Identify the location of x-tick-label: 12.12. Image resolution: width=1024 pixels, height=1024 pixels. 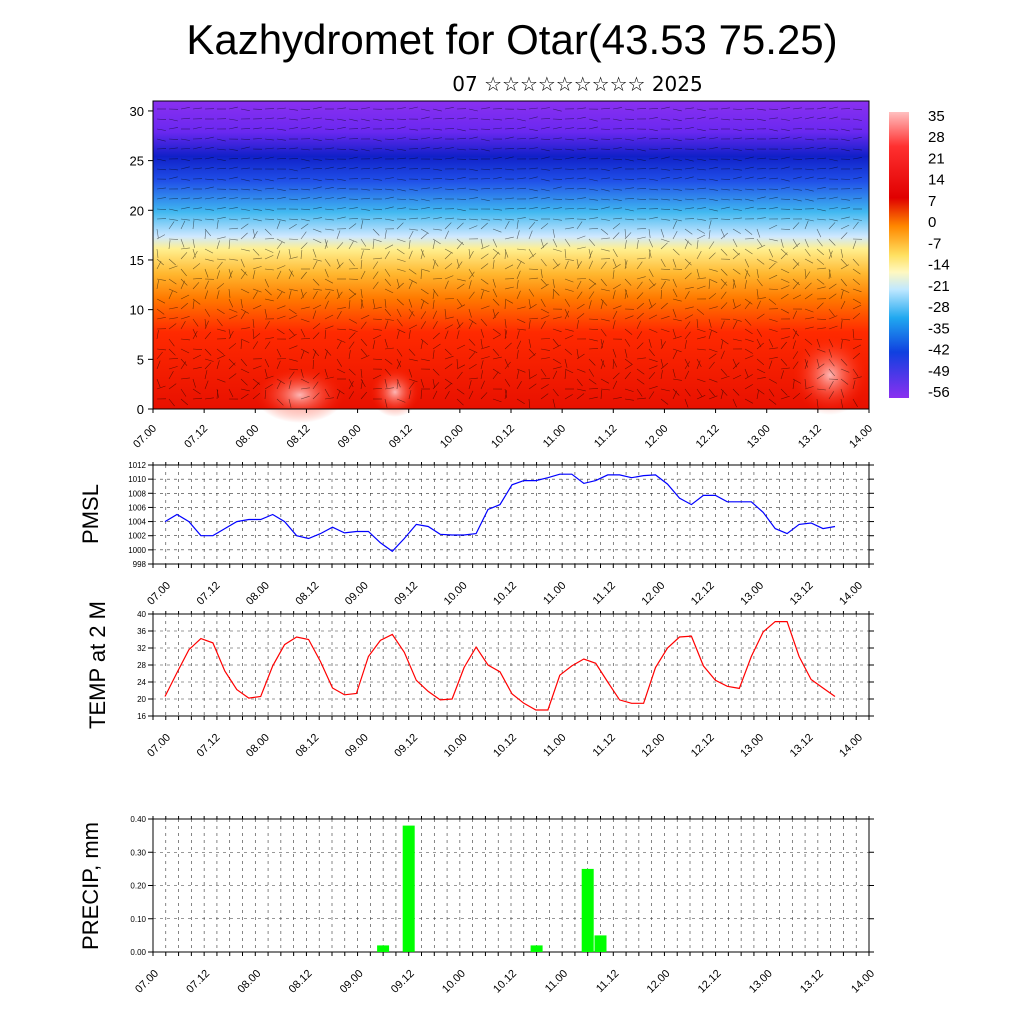
(703, 594).